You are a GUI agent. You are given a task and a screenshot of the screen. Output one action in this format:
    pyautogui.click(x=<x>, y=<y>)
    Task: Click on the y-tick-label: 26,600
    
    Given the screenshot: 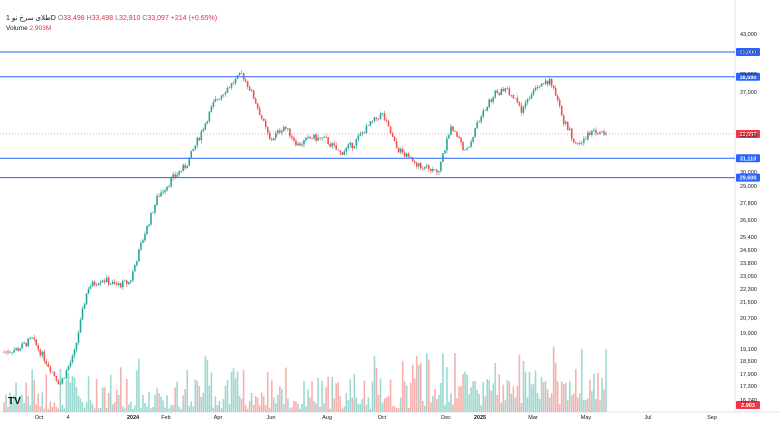 What is the action you would take?
    pyautogui.click(x=748, y=221)
    